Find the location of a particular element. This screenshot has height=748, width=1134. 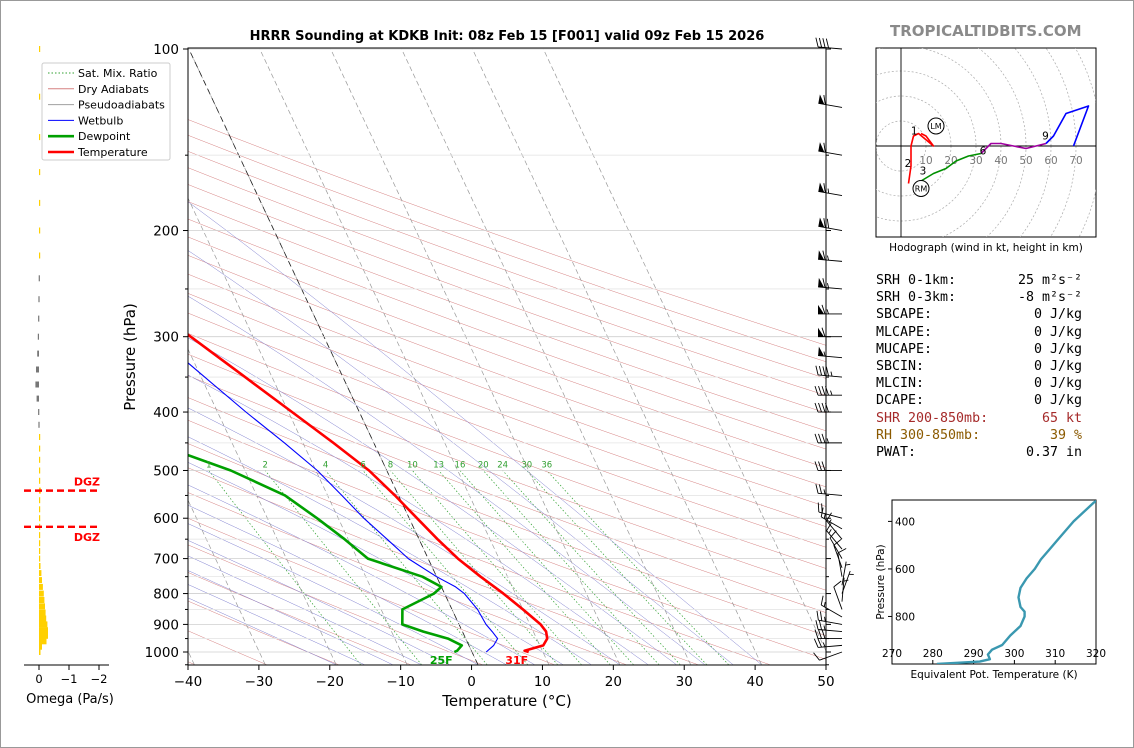

hodograph-panel: 10 20 30 40 50 60 70 1 23 6 9 LM RM is located at coordinates (986, 142).